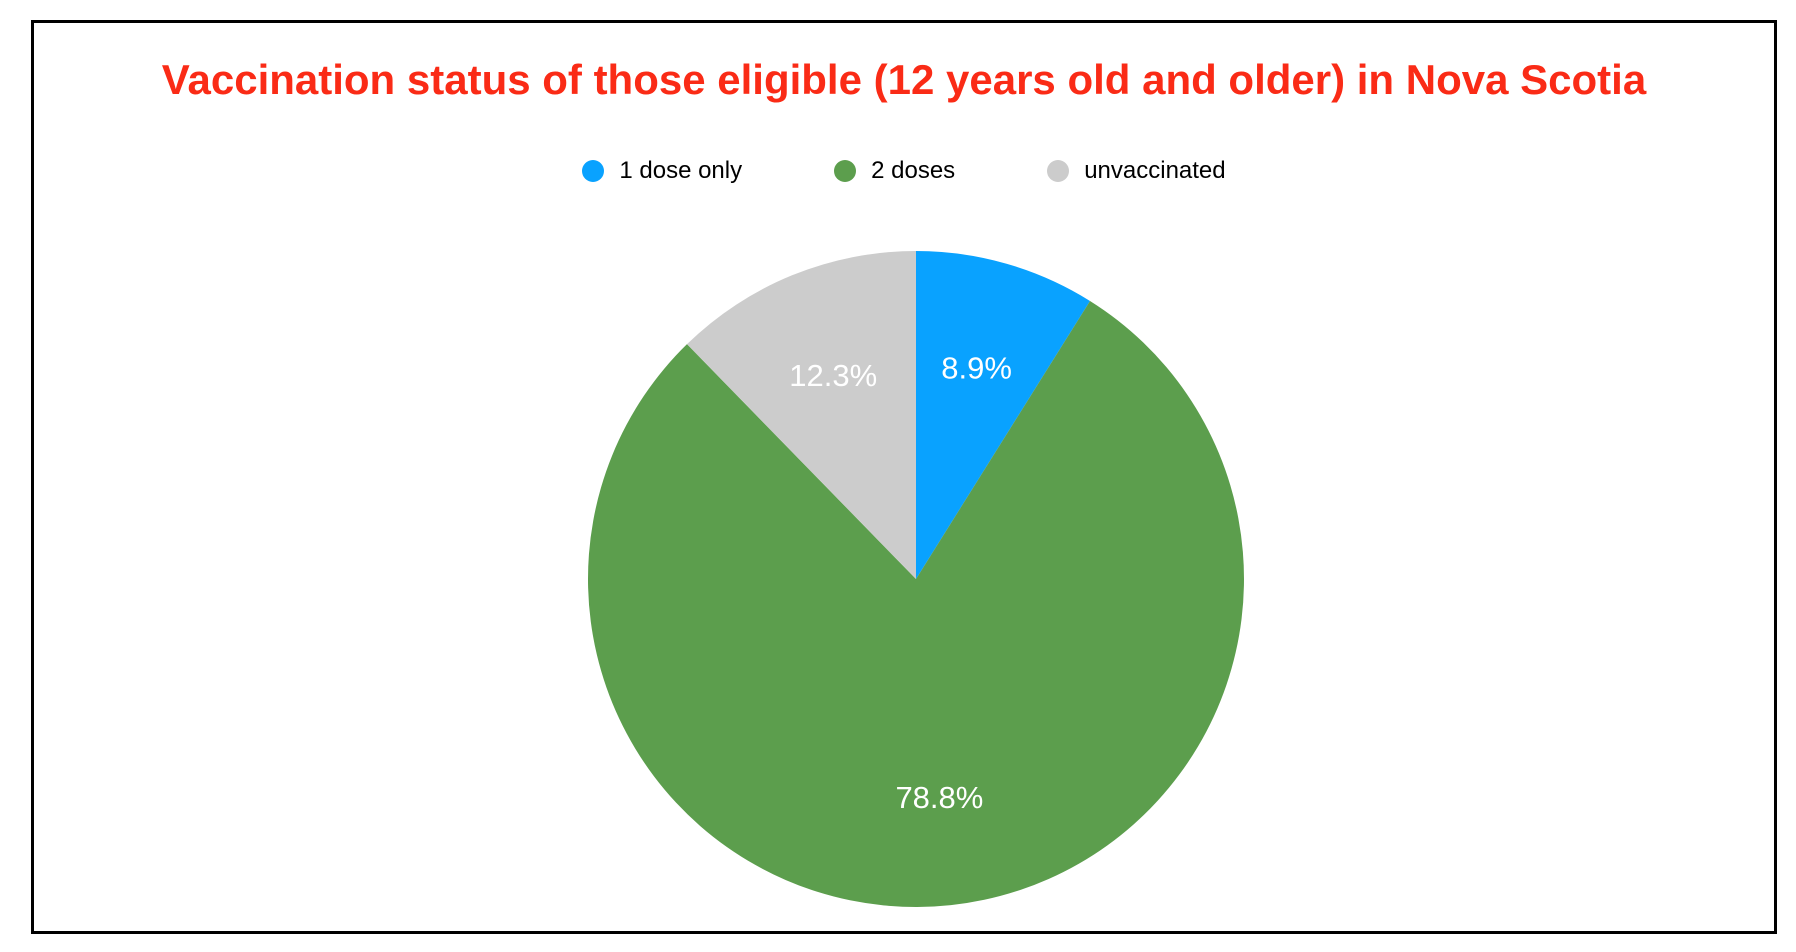  Describe the element at coordinates (1058, 171) in the screenshot. I see `legend-dot-unvaccinated-icon` at that location.